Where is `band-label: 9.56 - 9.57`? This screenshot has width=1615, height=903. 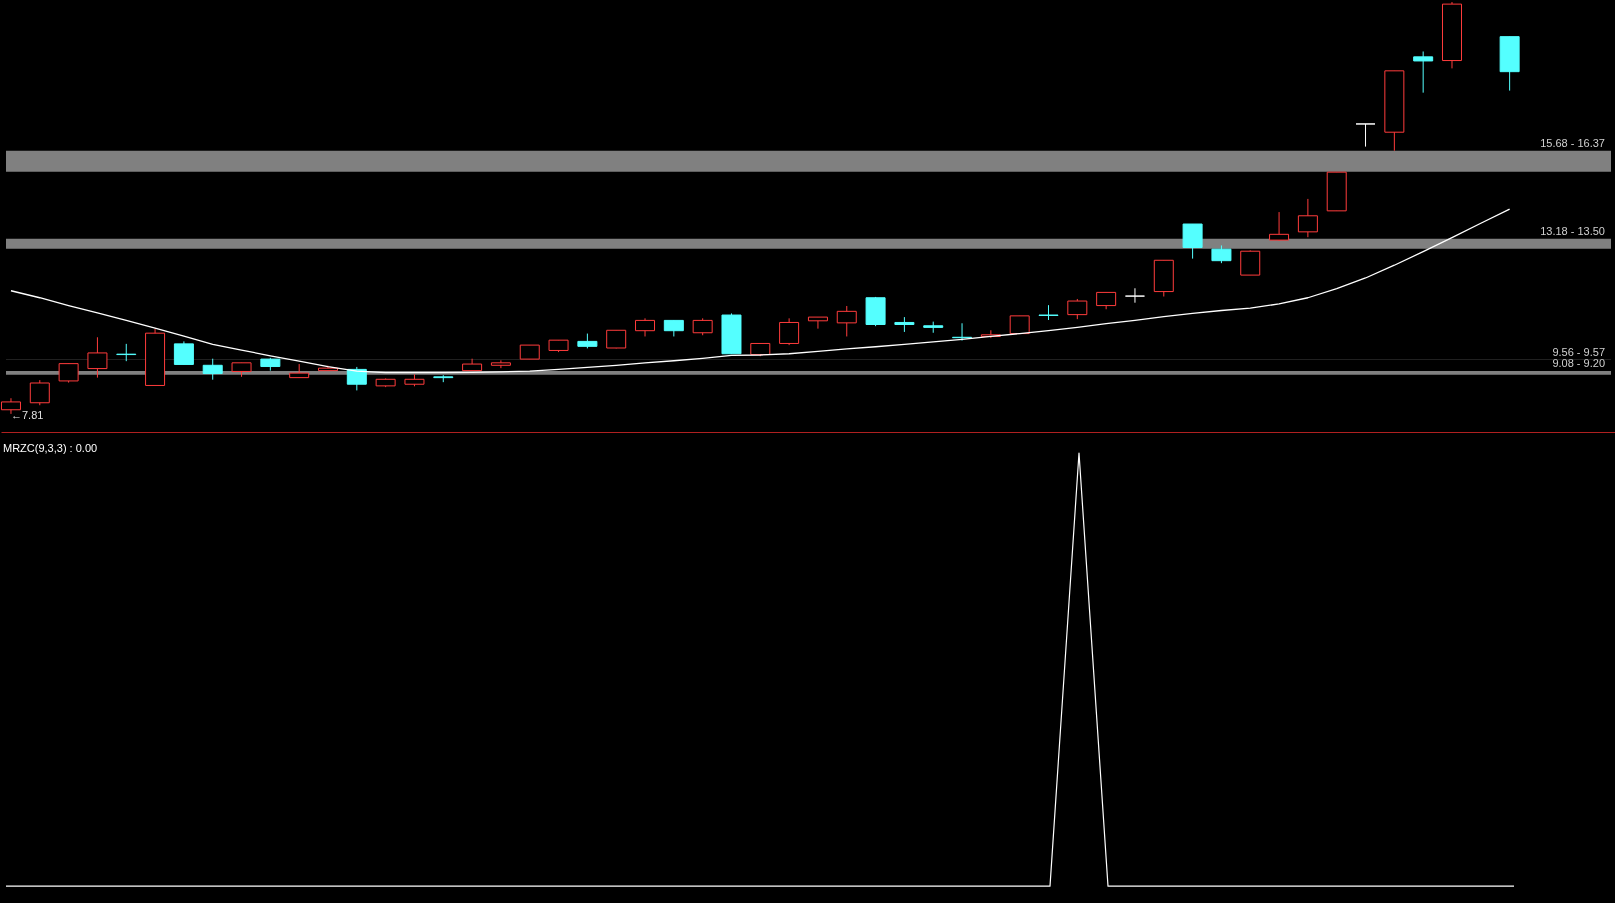
band-label: 9.56 - 9.57 is located at coordinates (1578, 351).